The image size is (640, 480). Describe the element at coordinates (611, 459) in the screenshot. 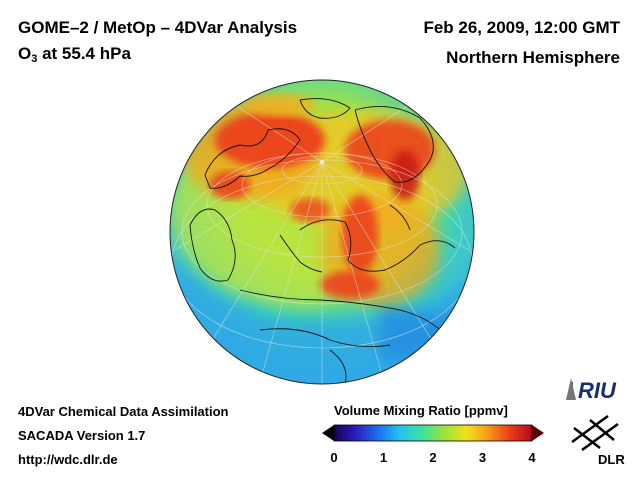

I see `dlr-logo-text: DLR` at that location.